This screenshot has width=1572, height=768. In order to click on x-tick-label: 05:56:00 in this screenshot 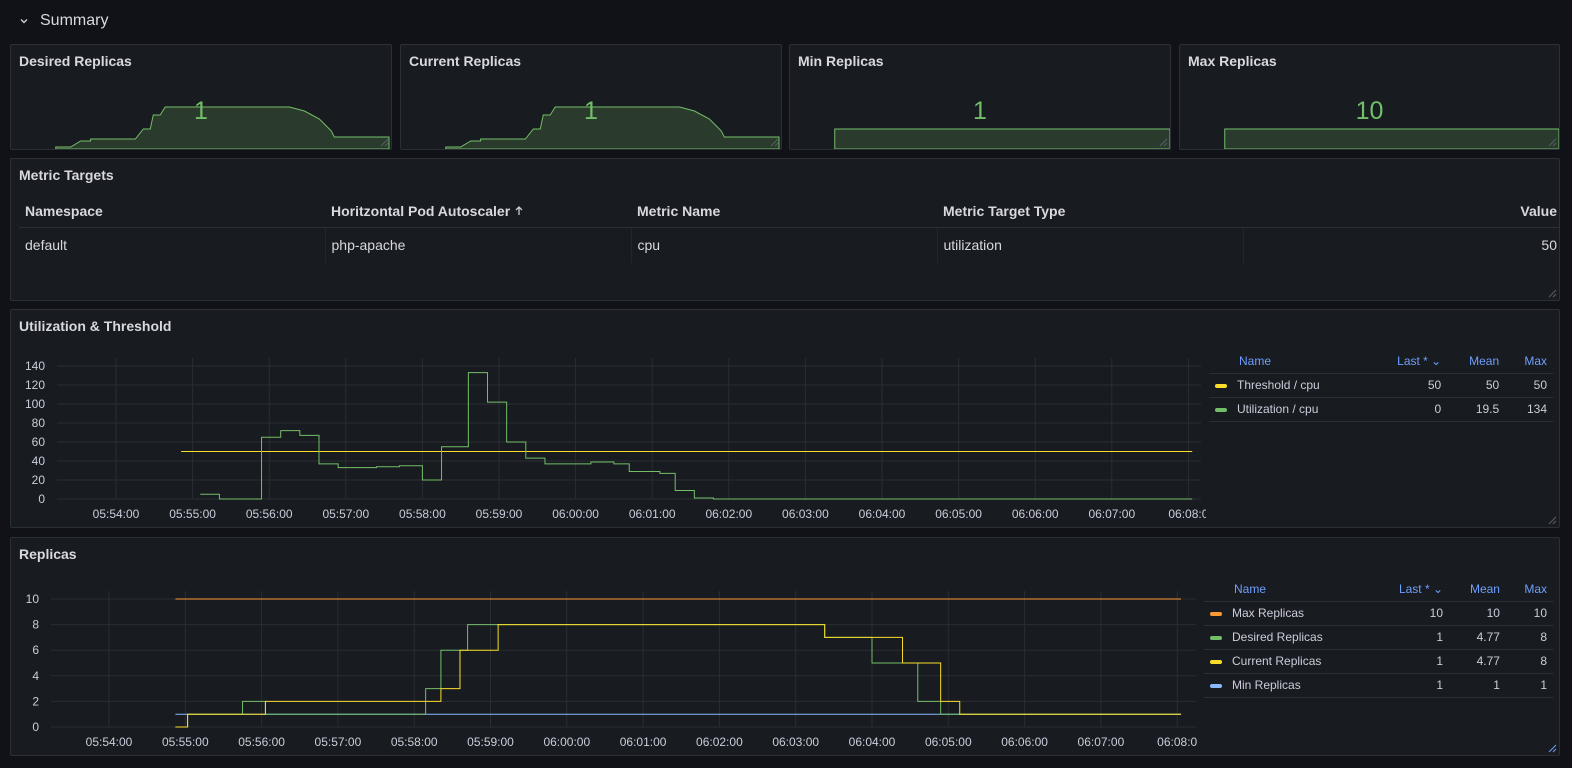, I will do `click(261, 742)`.